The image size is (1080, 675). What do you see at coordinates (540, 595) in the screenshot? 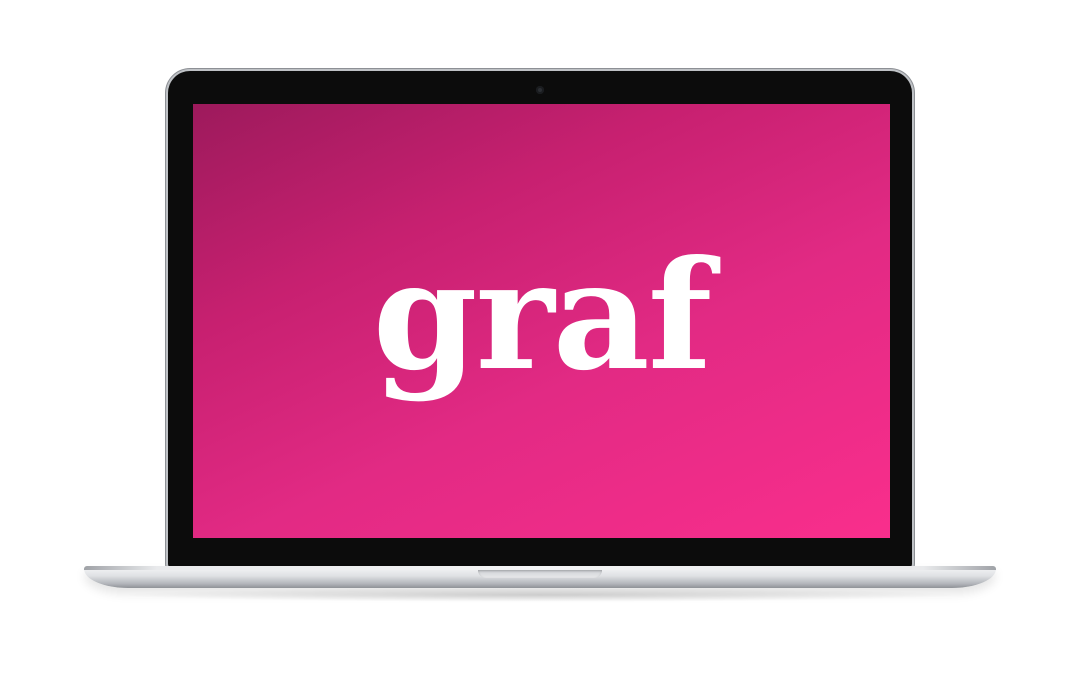
I see `laptop-shadow` at bounding box center [540, 595].